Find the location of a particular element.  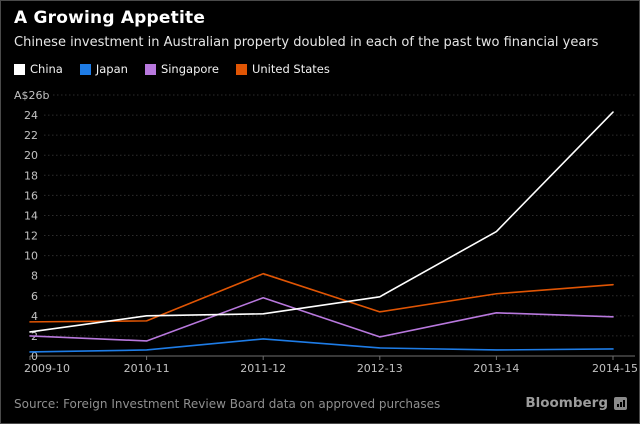

y-axis-tick-label: 22 is located at coordinates (31, 135).